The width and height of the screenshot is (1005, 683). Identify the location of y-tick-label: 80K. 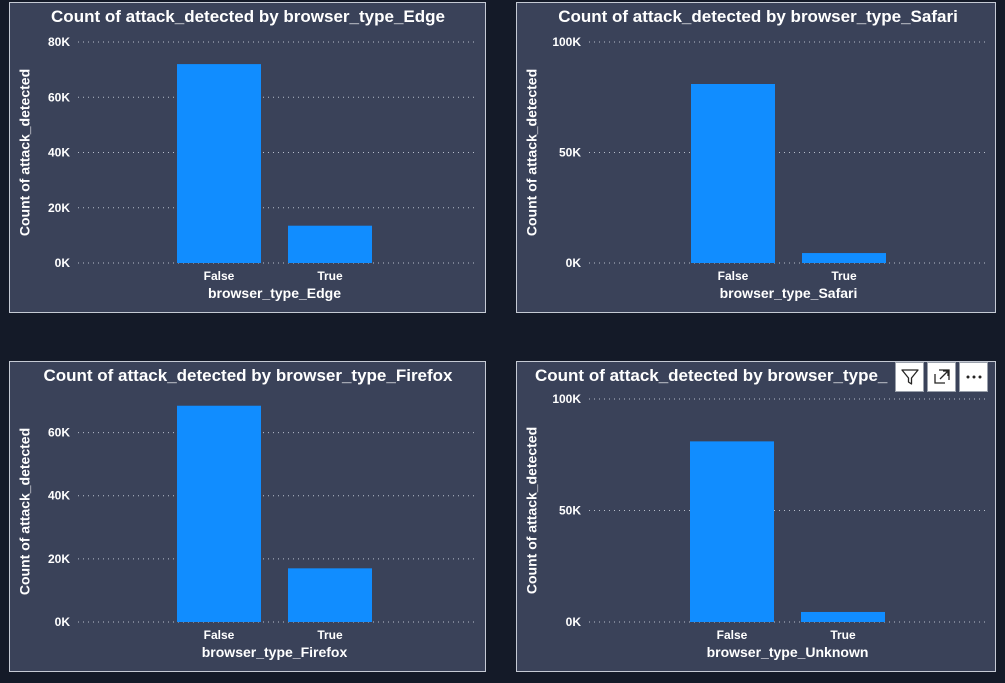
(59, 42).